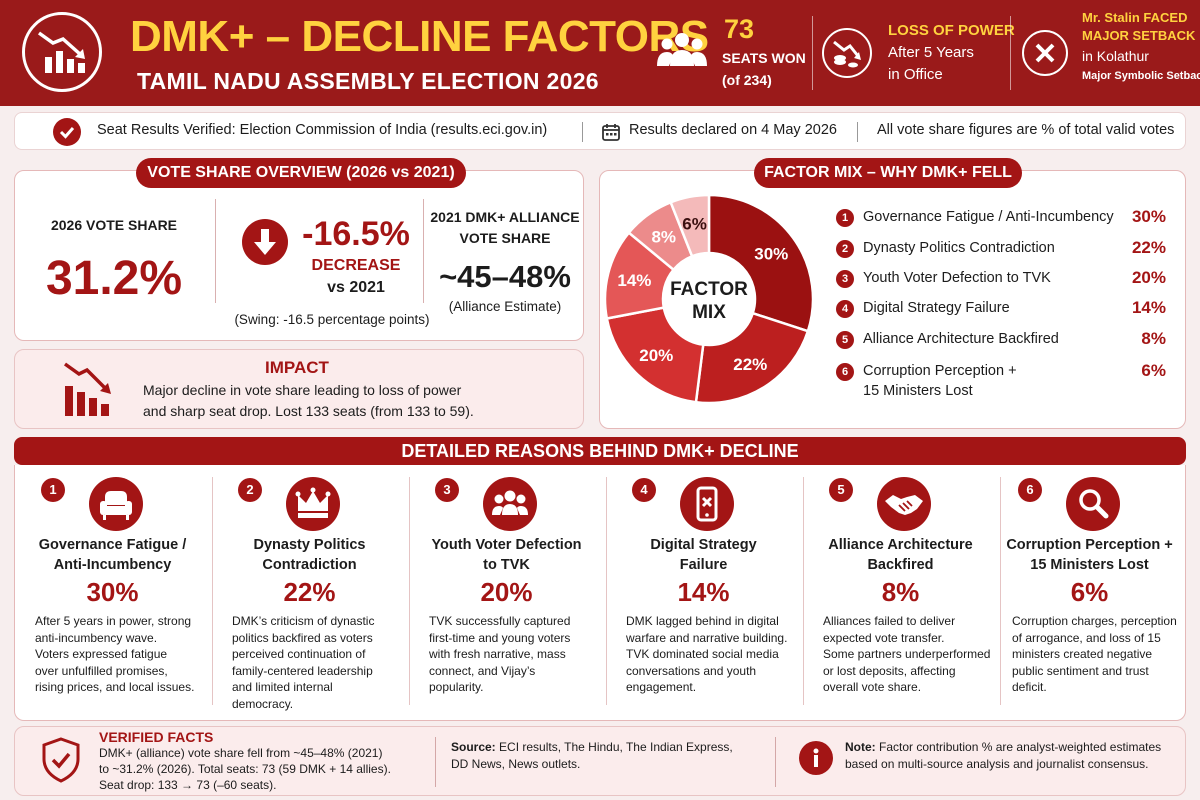 This screenshot has width=1200, height=800. I want to click on reason-number: 6, so click(1030, 490).